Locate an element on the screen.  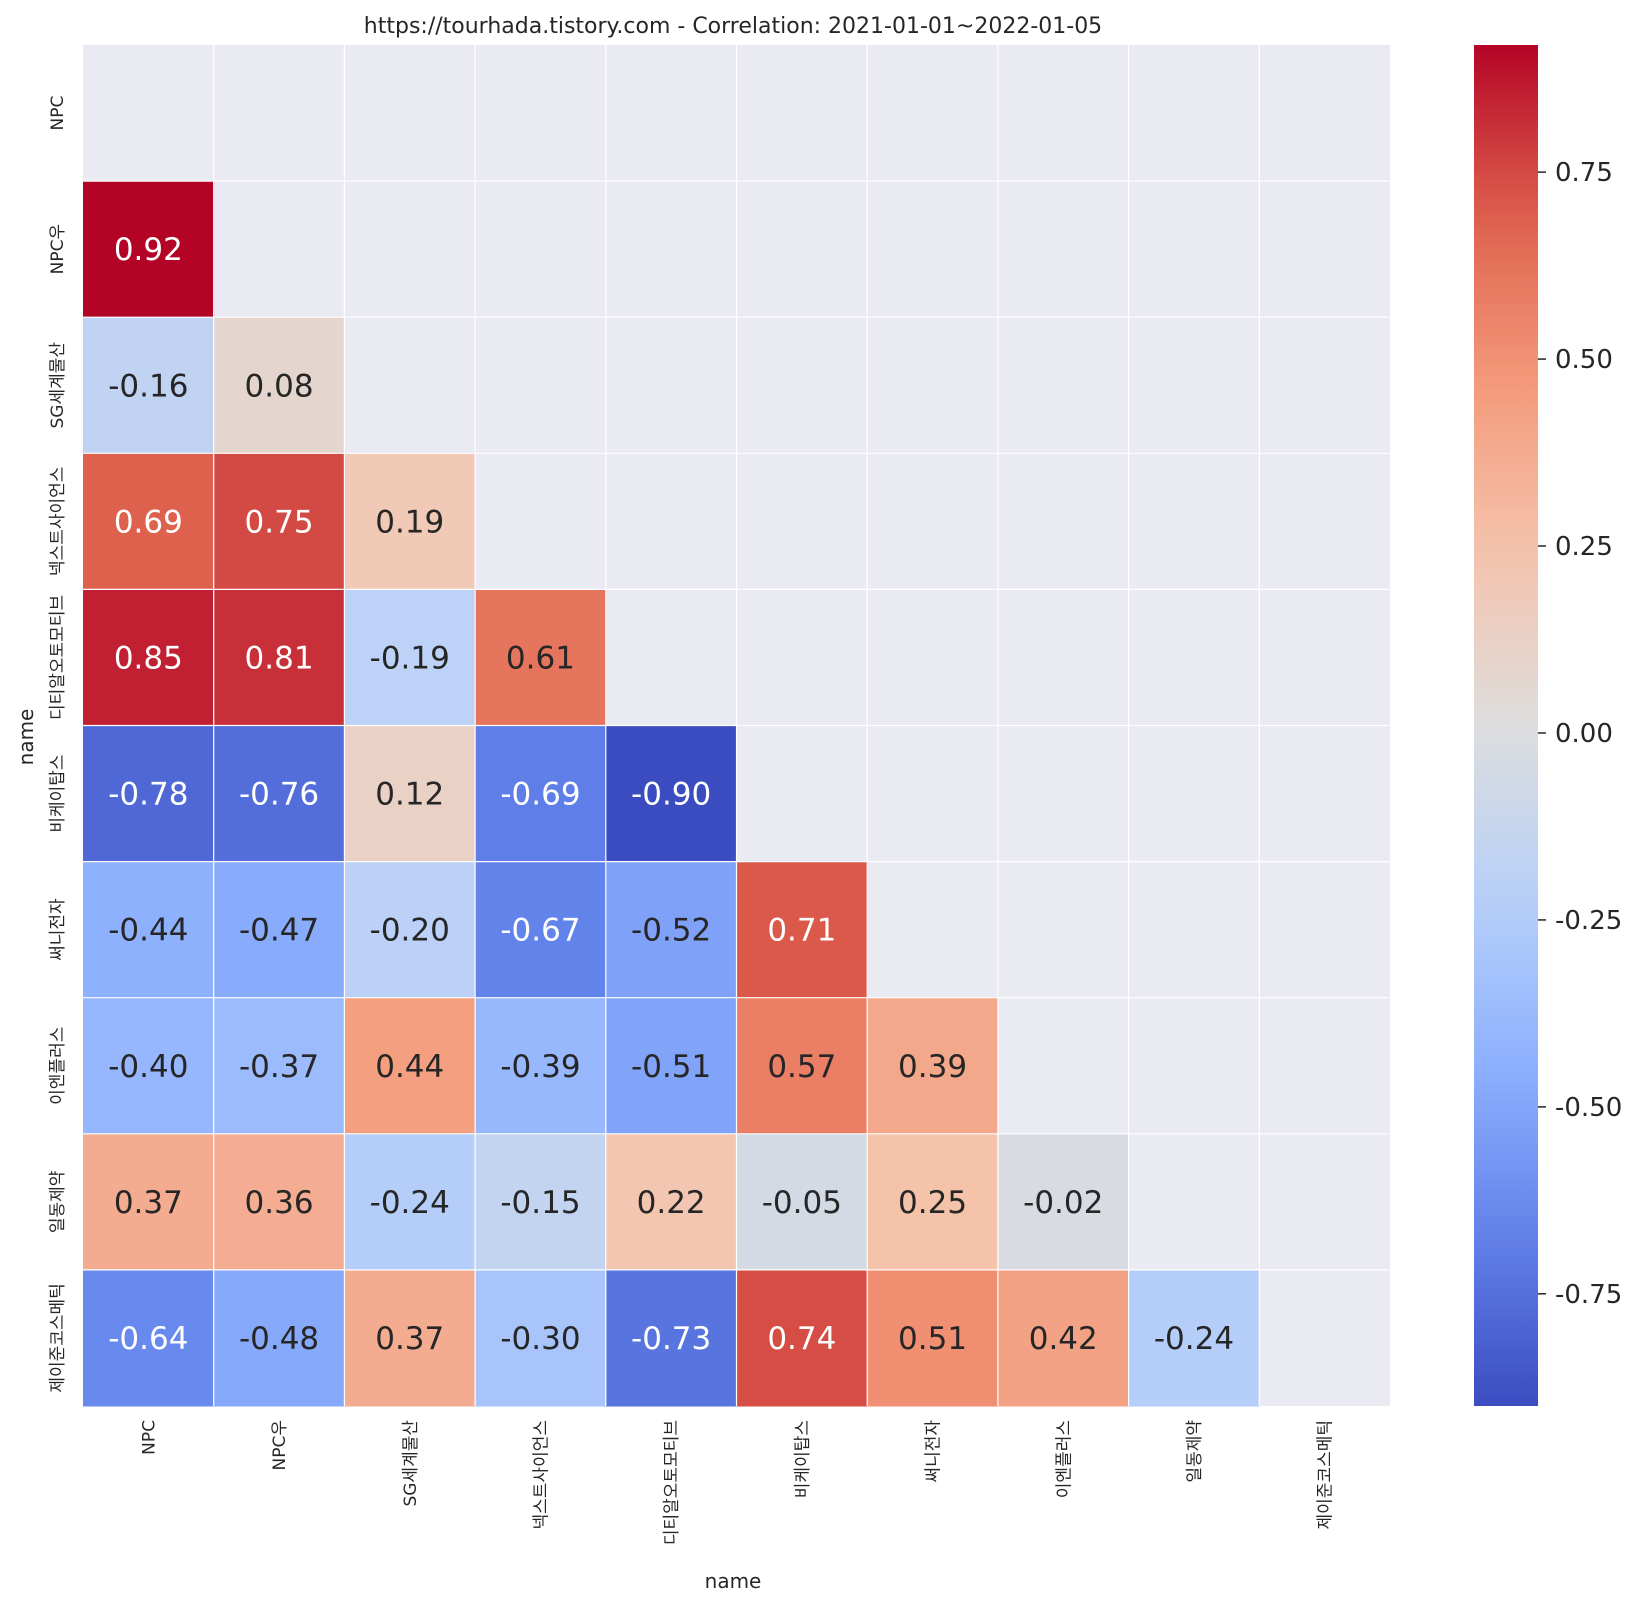
cell-value-label: -0.19 is located at coordinates (410, 658).